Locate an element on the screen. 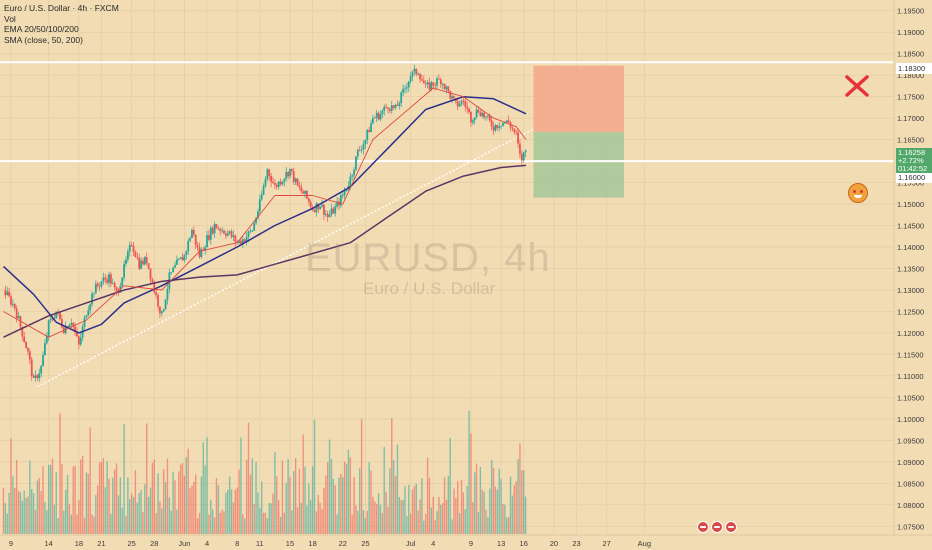 The width and height of the screenshot is (932, 550). legend-sma: SMA (close, 50, 200) is located at coordinates (43, 39).